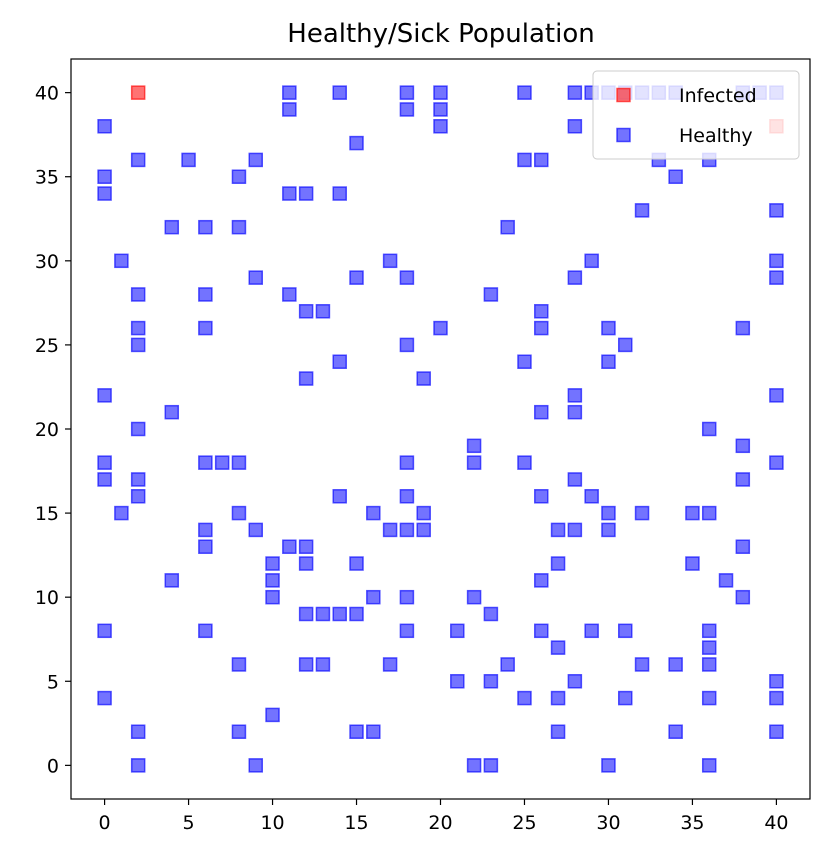 Image resolution: width=830 pixels, height=862 pixels. What do you see at coordinates (105, 823) in the screenshot?
I see `x-tick-label: 0` at bounding box center [105, 823].